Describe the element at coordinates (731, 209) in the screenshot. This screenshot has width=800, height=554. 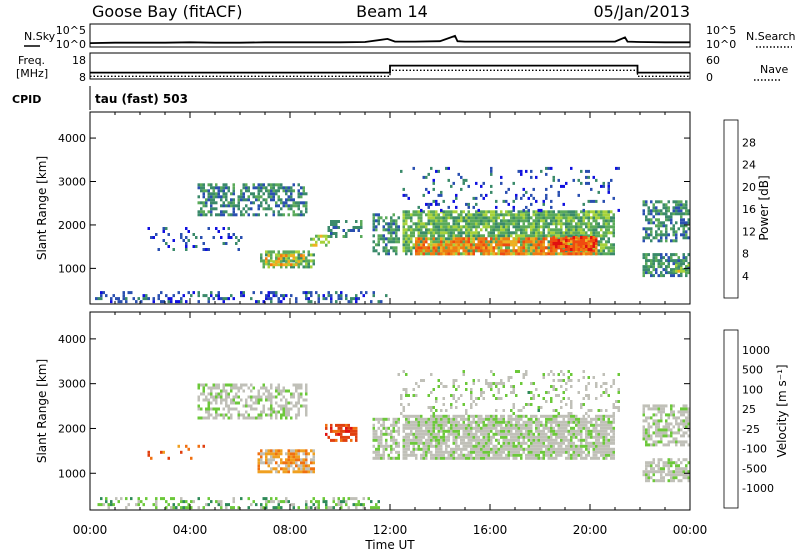
I see `colorbar-frame` at that location.